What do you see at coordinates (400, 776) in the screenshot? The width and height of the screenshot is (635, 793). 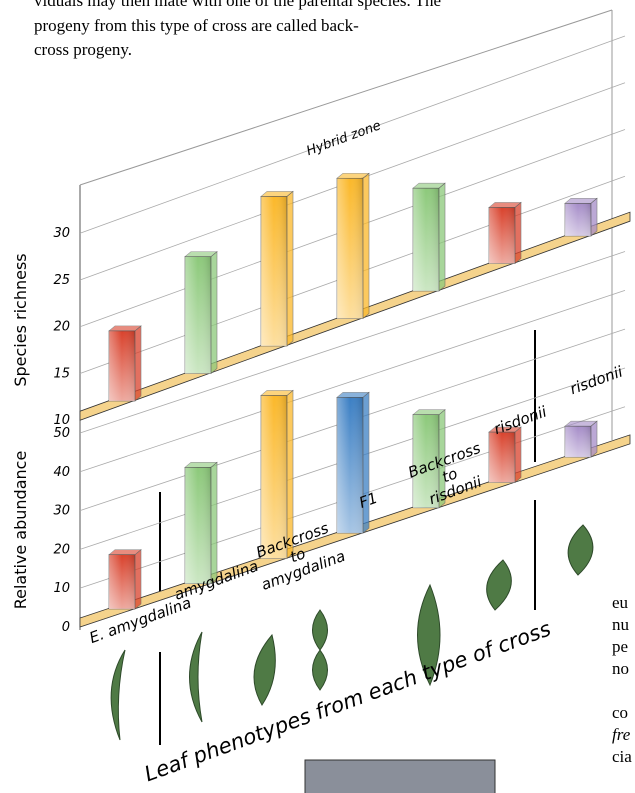 I see `photo-thumbnail` at bounding box center [400, 776].